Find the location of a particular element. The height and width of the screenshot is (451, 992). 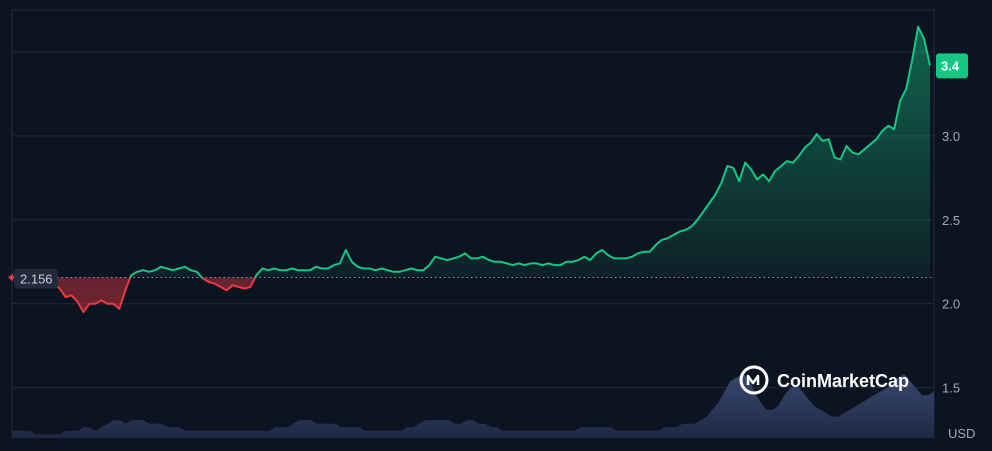

y-tick-label: 2.5 is located at coordinates (951, 220).